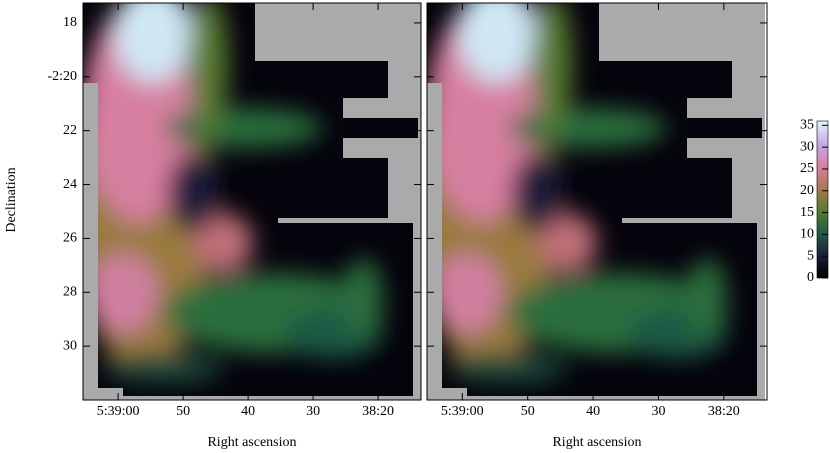 This screenshot has height=453, width=830. Describe the element at coordinates (62, 76) in the screenshot. I see `y-tick-label: -2:20` at that location.